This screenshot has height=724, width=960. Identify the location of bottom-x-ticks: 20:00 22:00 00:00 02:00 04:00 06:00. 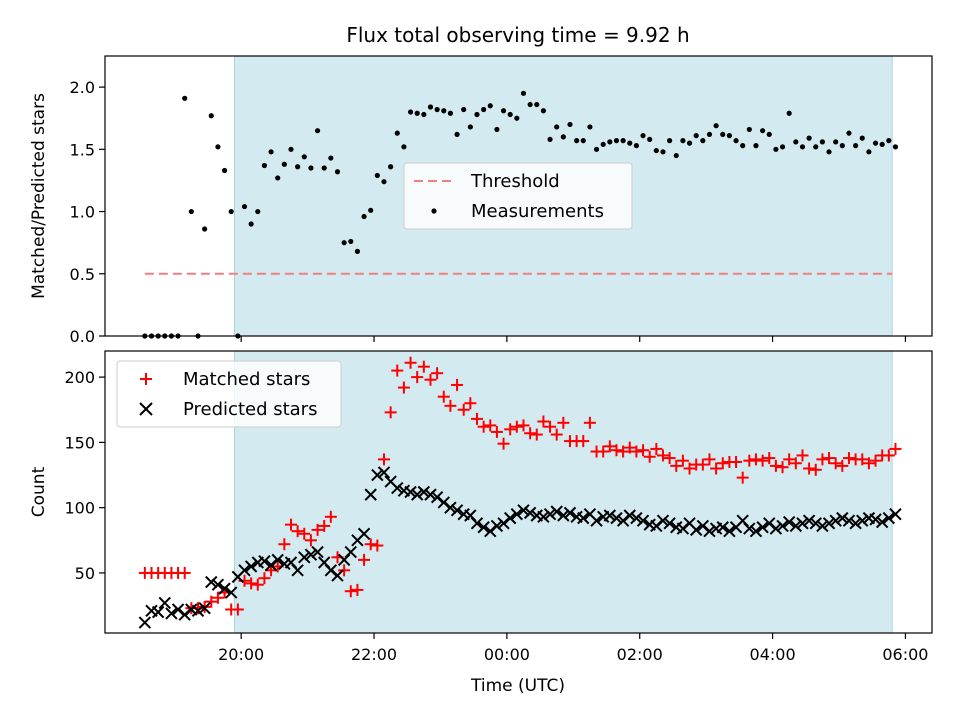
(573, 648).